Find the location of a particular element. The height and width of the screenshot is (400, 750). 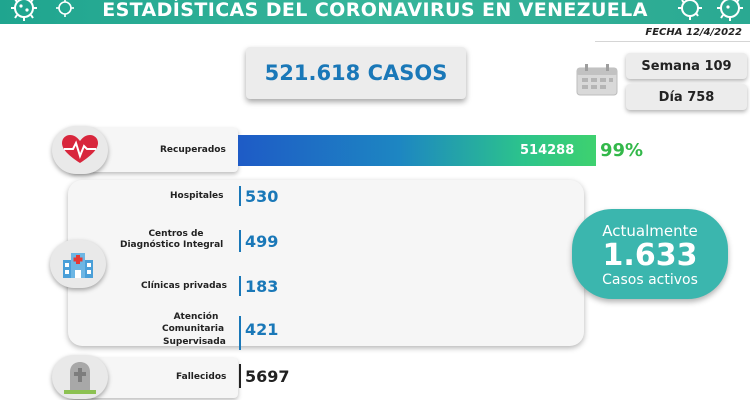

recuperados-label: Recuperados is located at coordinates (193, 150).